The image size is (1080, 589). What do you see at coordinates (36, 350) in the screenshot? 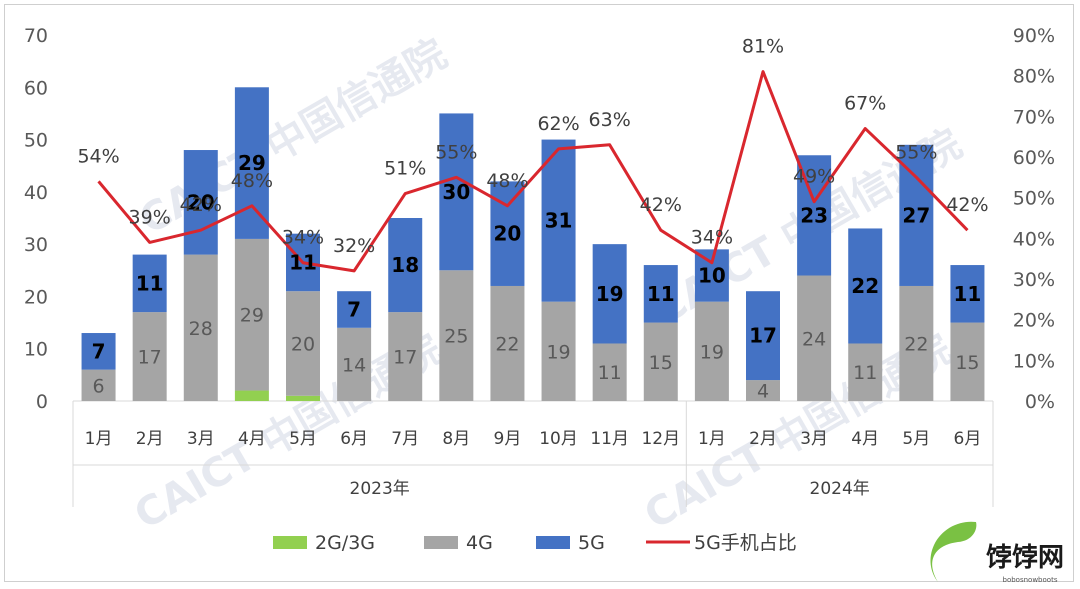
I see `y-left-tick: 10` at bounding box center [36, 350].